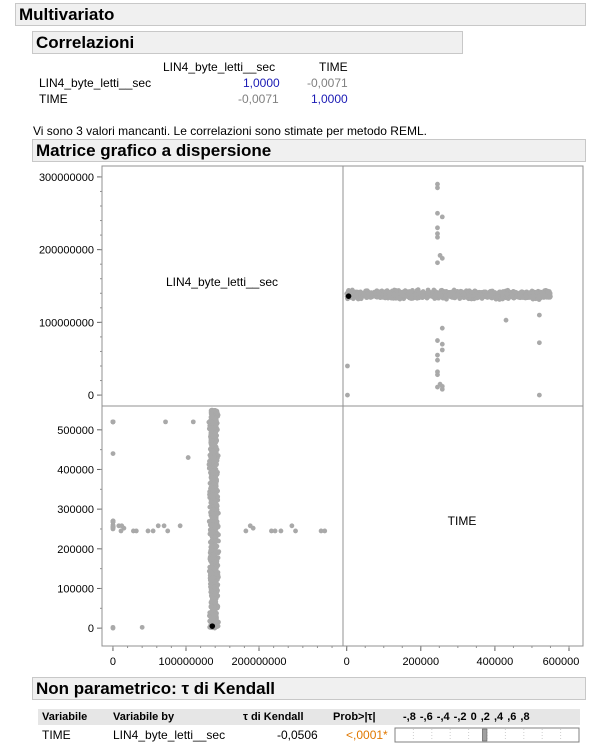 Image resolution: width=589 pixels, height=750 pixels. What do you see at coordinates (367, 735) in the screenshot?
I see `kendall-prob: <,0001*` at bounding box center [367, 735].